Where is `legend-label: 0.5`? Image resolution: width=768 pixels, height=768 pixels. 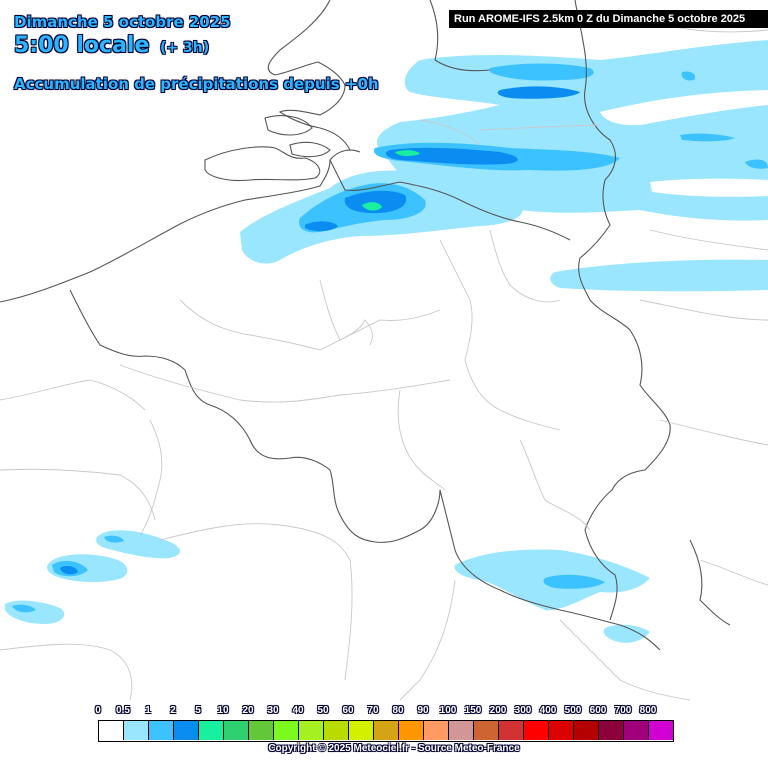 legend-label: 0.5 is located at coordinates (123, 710).